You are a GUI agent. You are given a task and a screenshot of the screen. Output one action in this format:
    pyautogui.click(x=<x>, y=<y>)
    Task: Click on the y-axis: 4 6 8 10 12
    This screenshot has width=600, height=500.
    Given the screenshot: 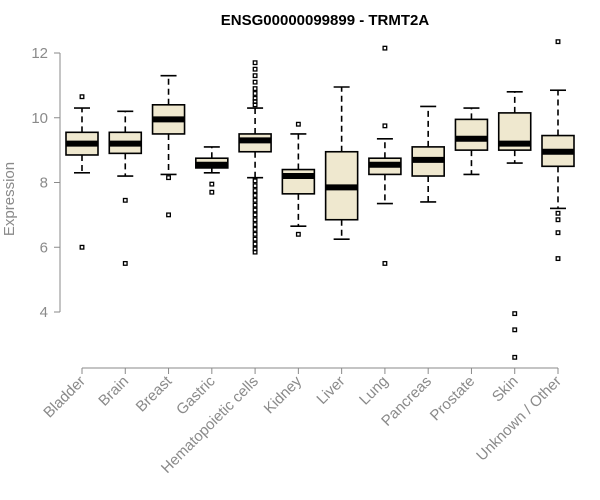 What is the action you would take?
    pyautogui.click(x=46, y=183)
    